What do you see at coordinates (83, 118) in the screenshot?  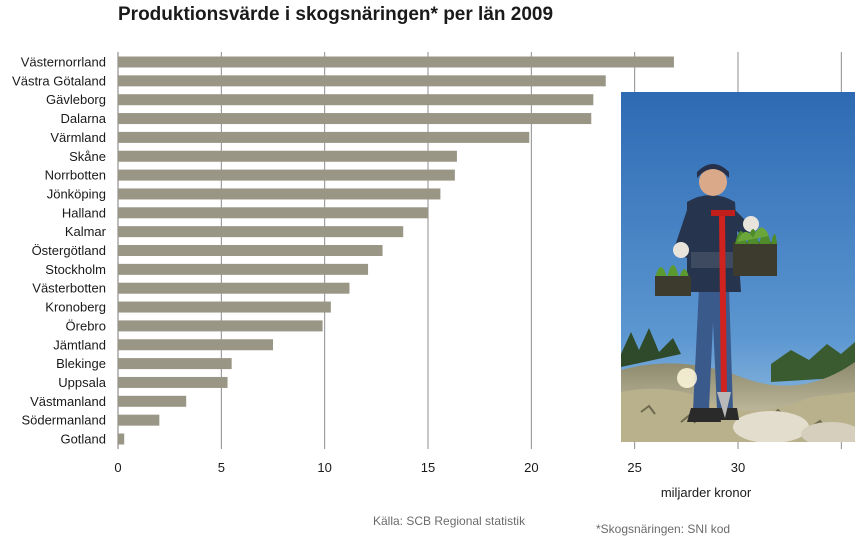 I see `category-label: Dalarna` at bounding box center [83, 118].